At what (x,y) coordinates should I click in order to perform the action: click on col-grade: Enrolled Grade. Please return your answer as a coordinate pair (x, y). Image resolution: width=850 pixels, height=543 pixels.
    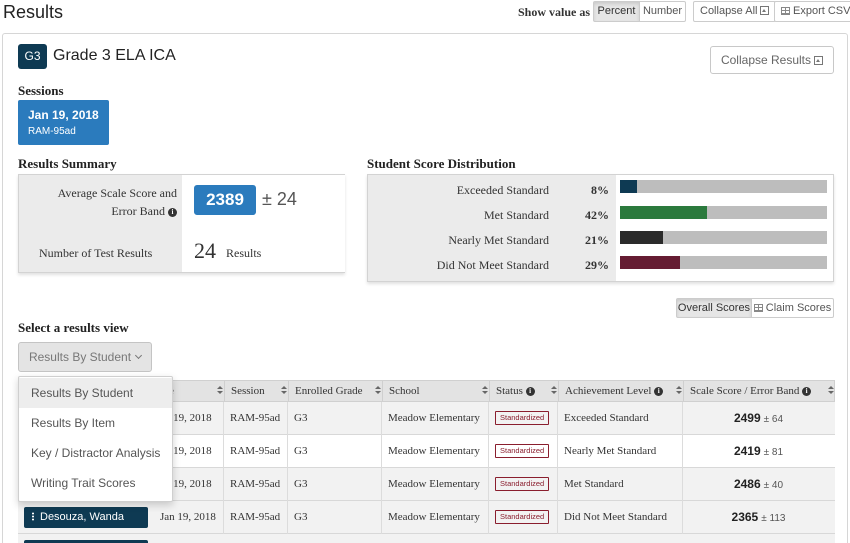
    Looking at the image, I should click on (336, 391).